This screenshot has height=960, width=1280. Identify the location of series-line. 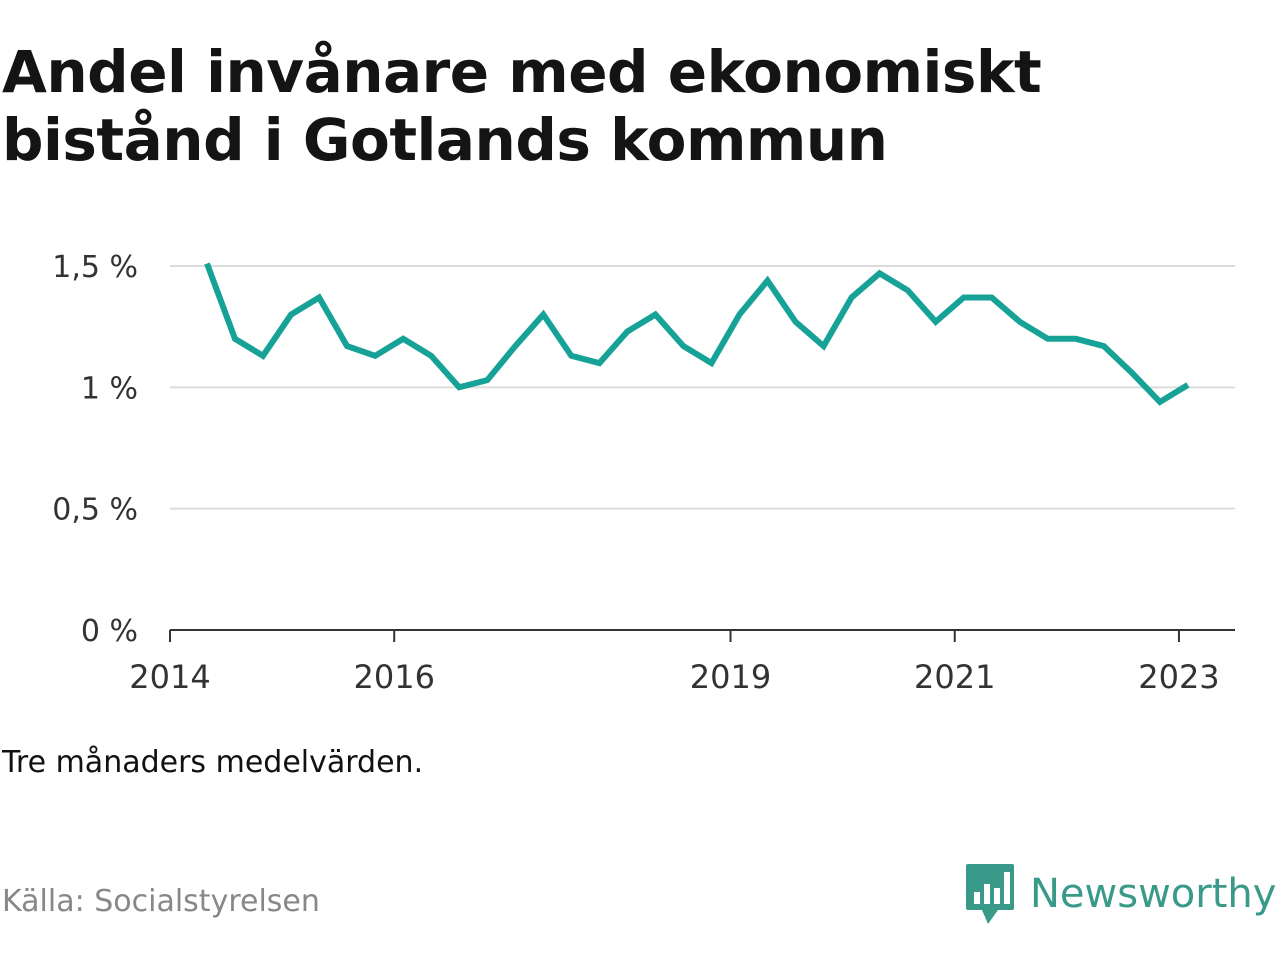
(697, 334).